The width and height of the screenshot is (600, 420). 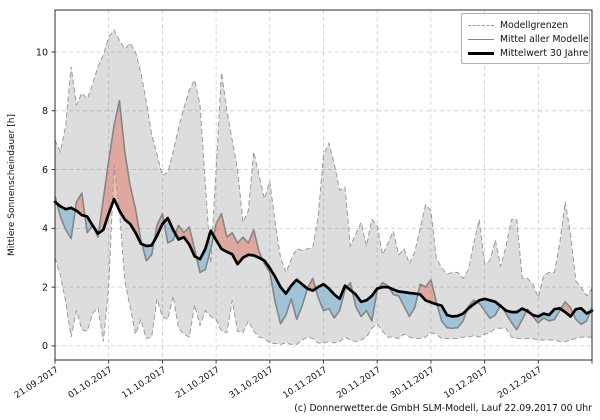 What do you see at coordinates (144, 383) in the screenshot?
I see `x-tick-label: 11.10.2017` at bounding box center [144, 383].